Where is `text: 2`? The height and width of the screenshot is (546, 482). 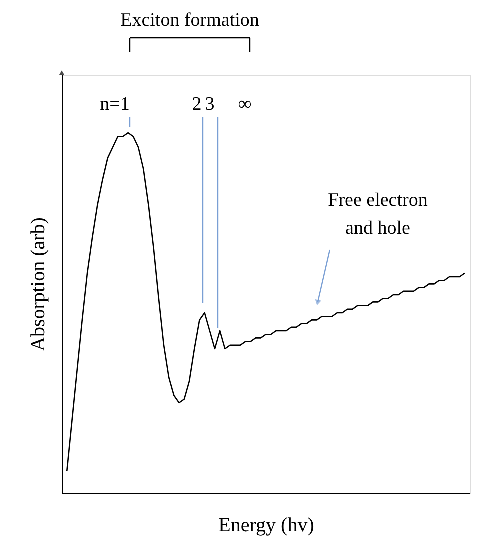 text: 2 is located at coordinates (197, 104).